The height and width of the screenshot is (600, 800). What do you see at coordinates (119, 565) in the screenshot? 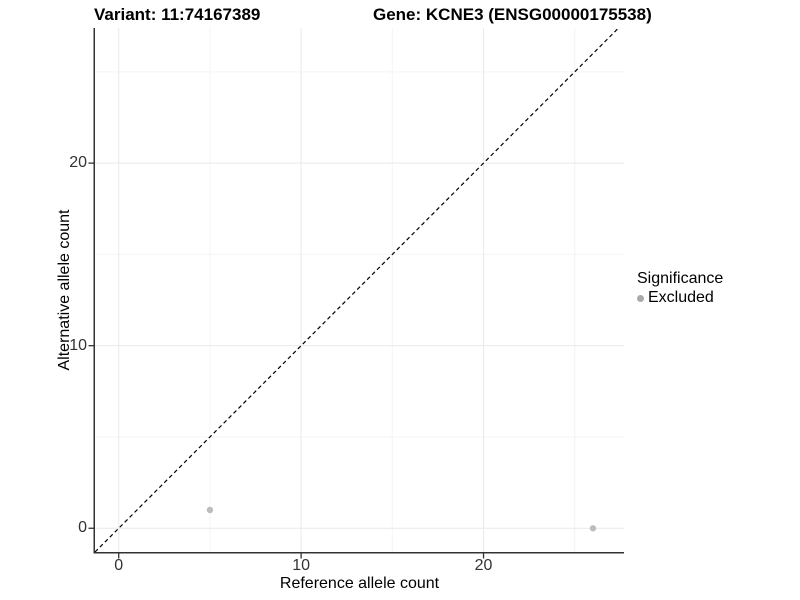
I see `x-tick-label: 0` at bounding box center [119, 565].